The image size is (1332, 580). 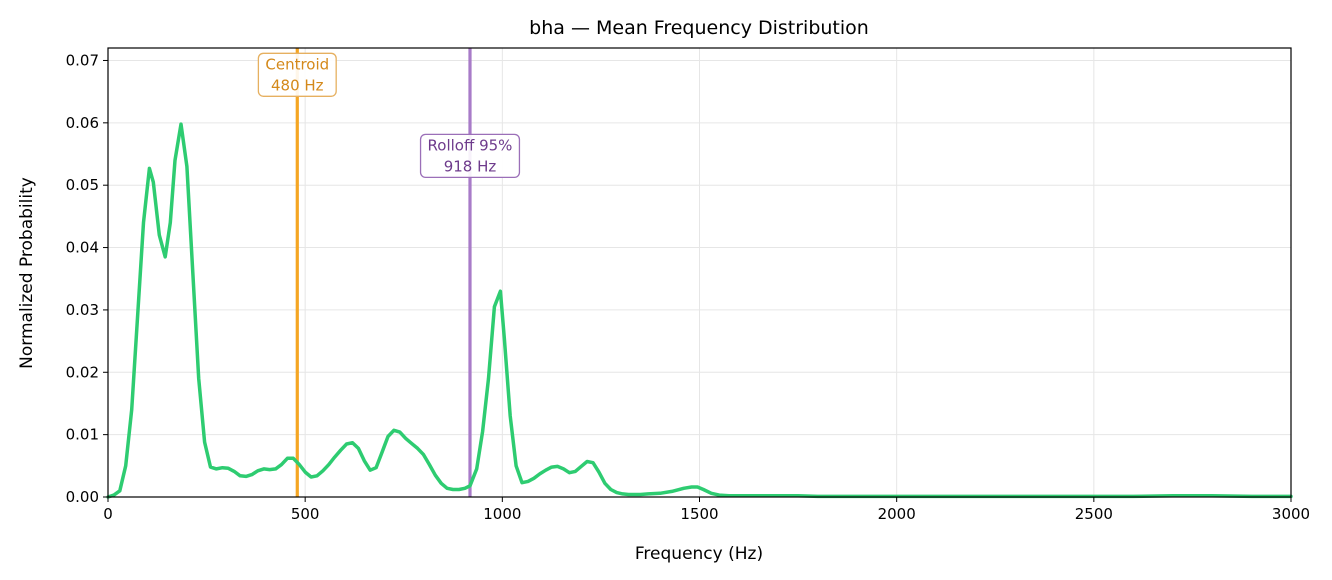 I want to click on y-tick-label: 0.00, so click(x=82, y=497).